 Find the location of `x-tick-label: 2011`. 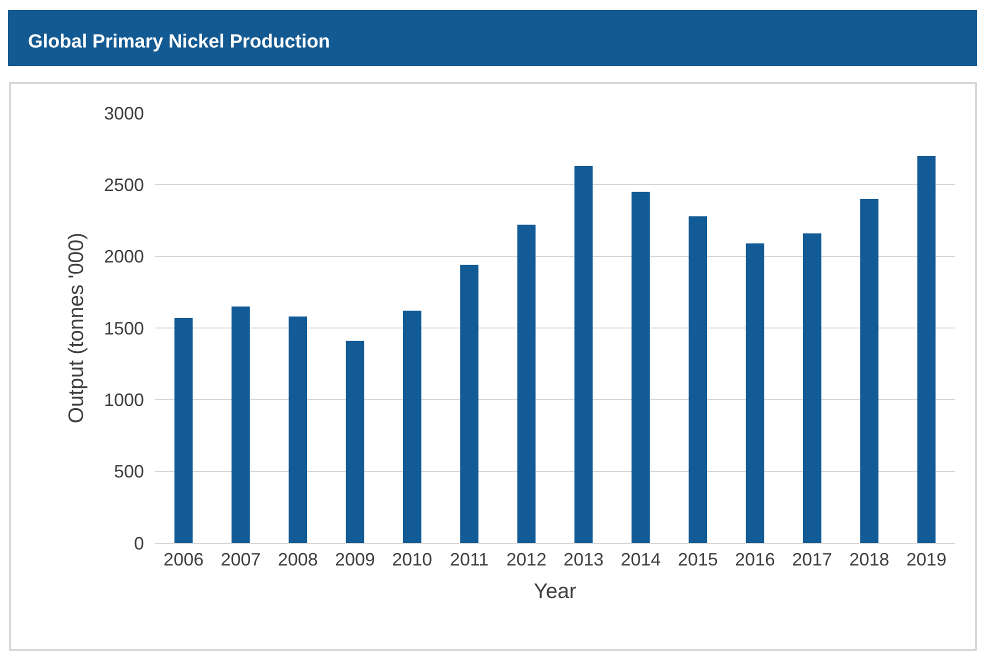

x-tick-label: 2011 is located at coordinates (469, 560).